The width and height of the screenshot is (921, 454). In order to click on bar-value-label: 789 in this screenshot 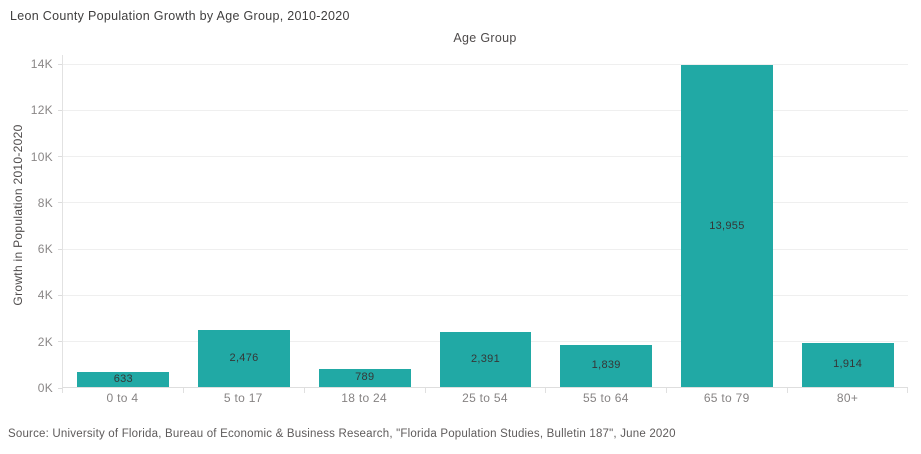, I will do `click(365, 377)`.